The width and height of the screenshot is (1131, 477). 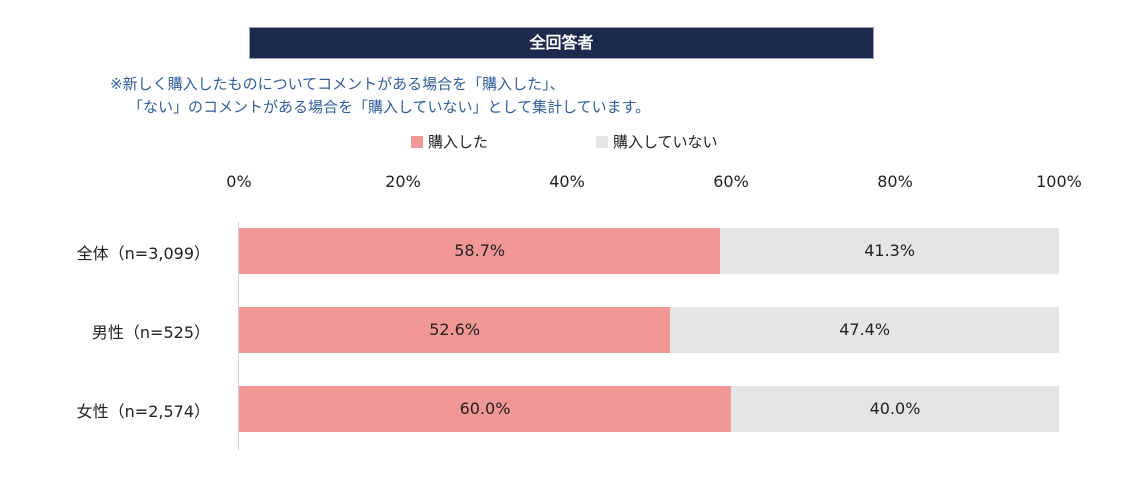 I want to click on data-label: 52.6%, so click(x=455, y=329).